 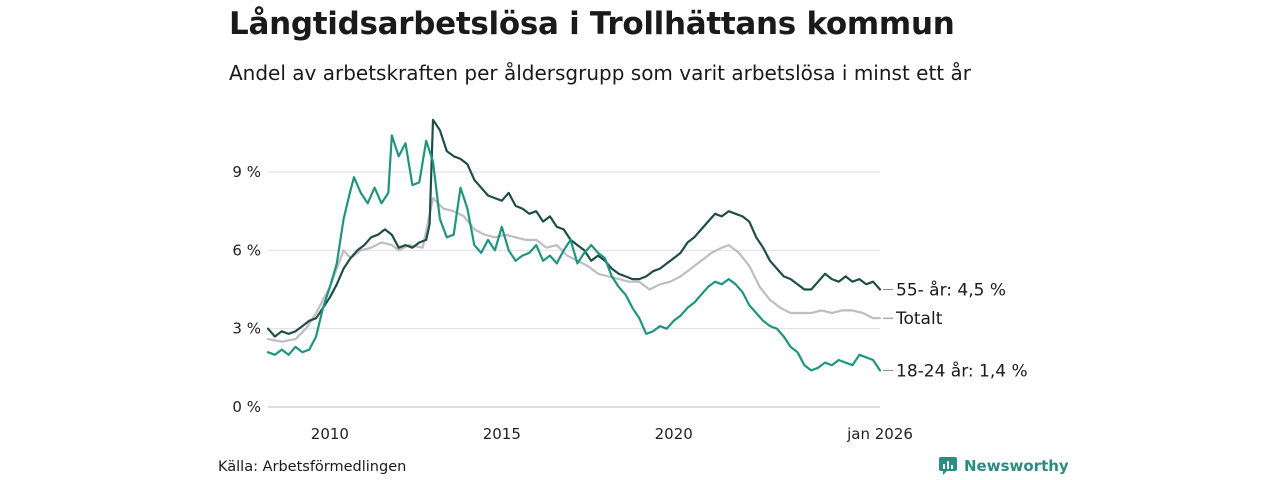 What do you see at coordinates (246, 407) in the screenshot?
I see `y-tick-label: 0 %` at bounding box center [246, 407].